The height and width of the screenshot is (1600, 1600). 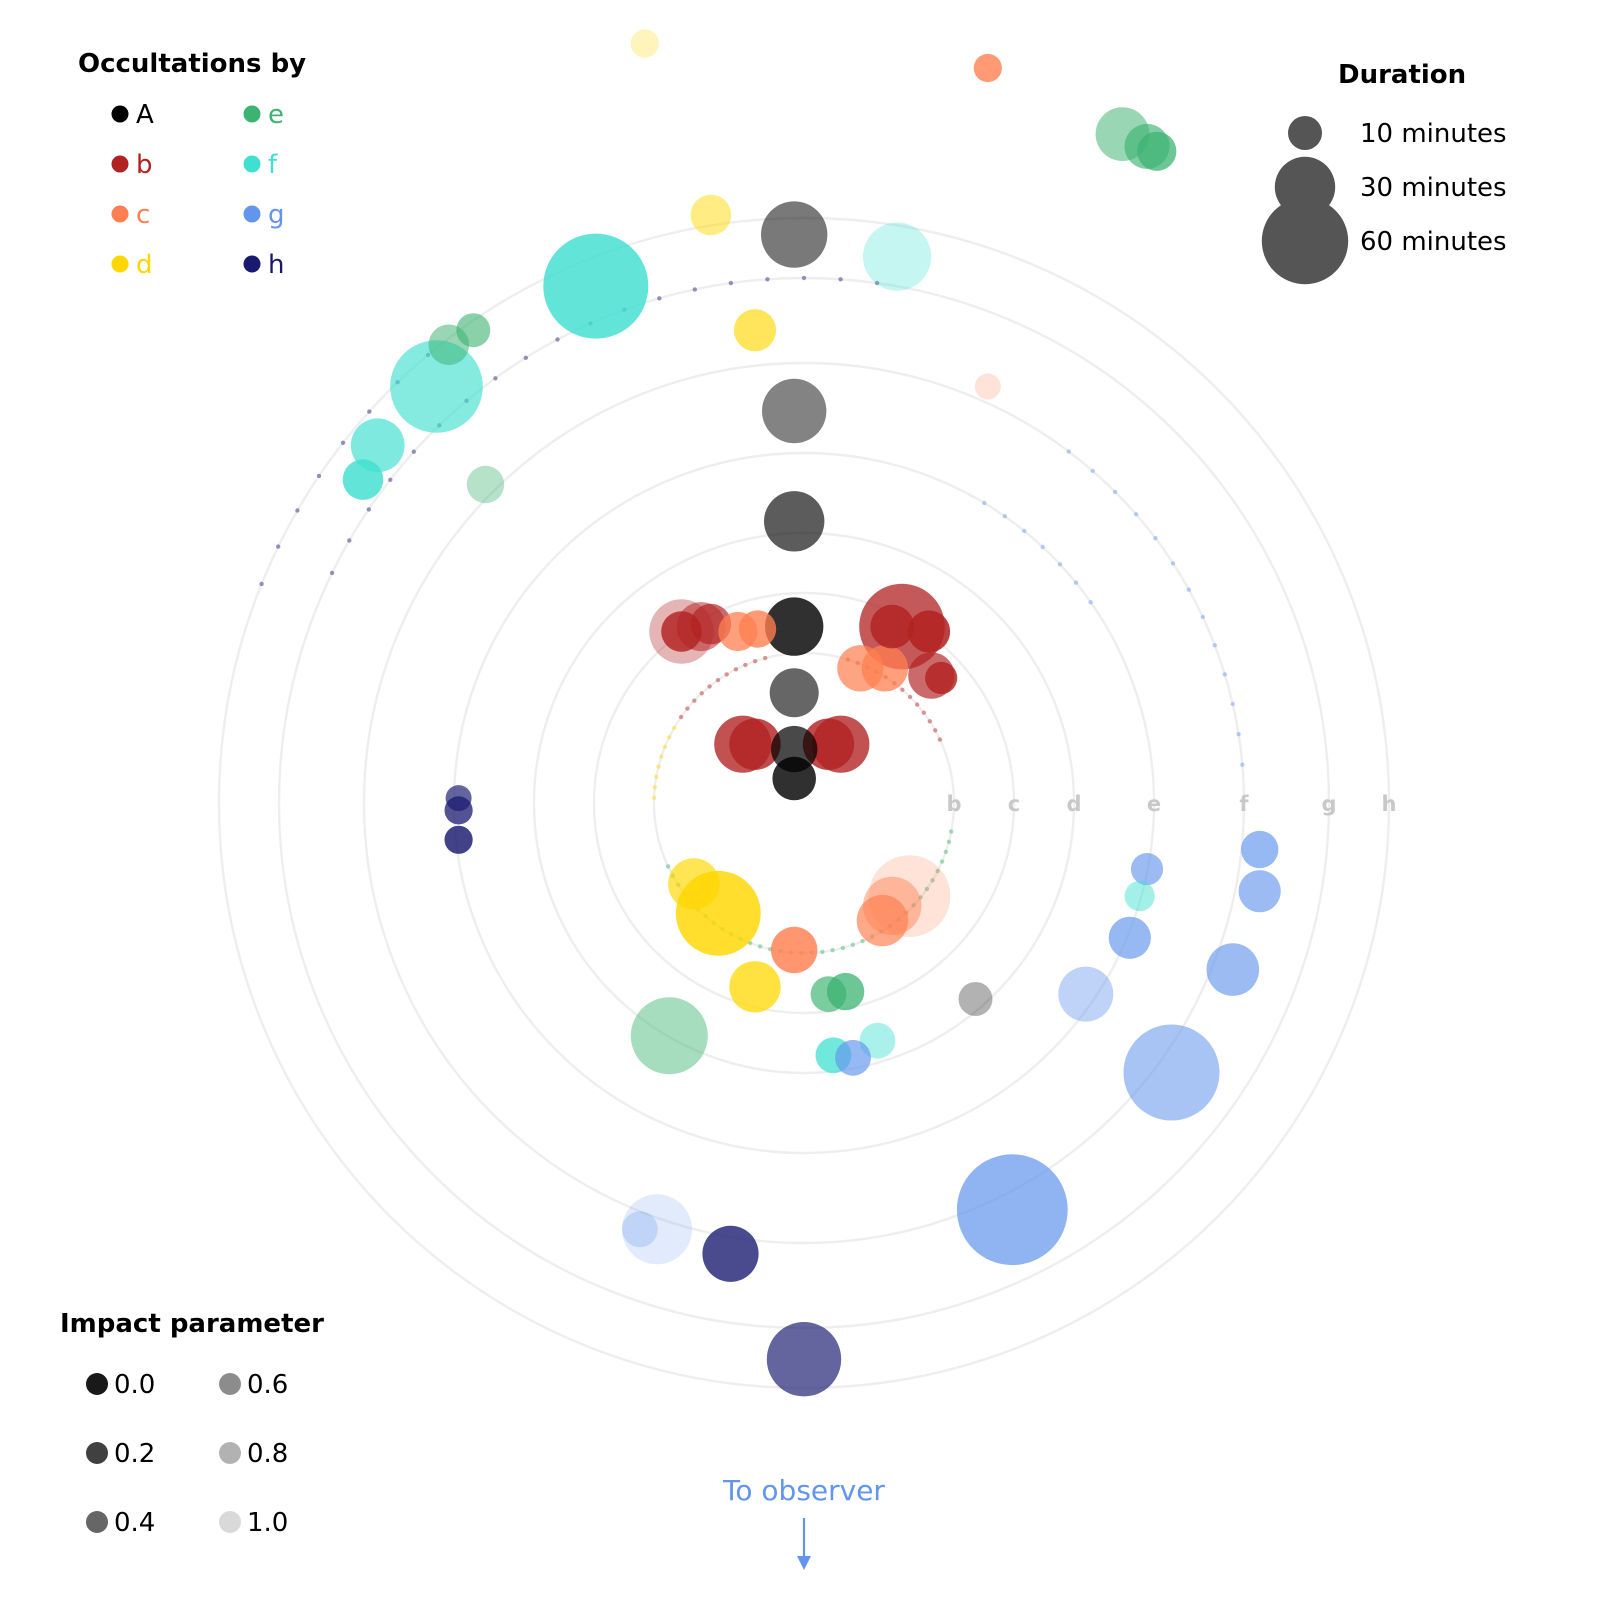 What do you see at coordinates (1244, 804) in the screenshot?
I see `ring-label-f: f` at bounding box center [1244, 804].